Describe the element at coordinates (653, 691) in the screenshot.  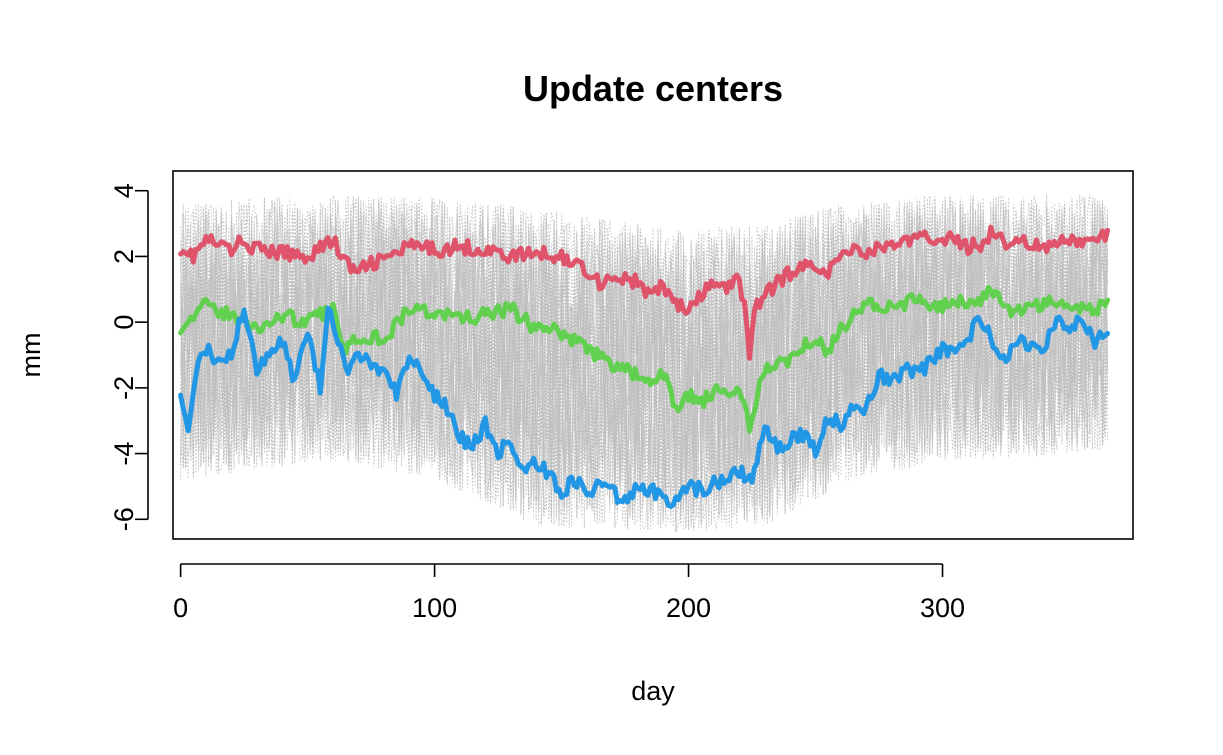
I see `x-axis-label: day` at that location.